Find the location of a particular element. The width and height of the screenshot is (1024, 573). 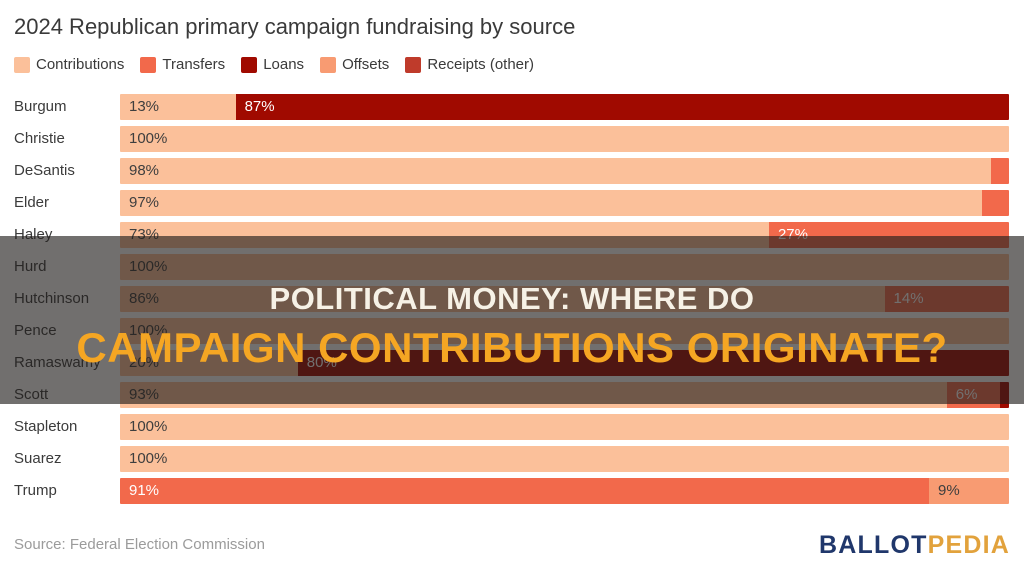

bar-segment: 9% is located at coordinates (968, 491).